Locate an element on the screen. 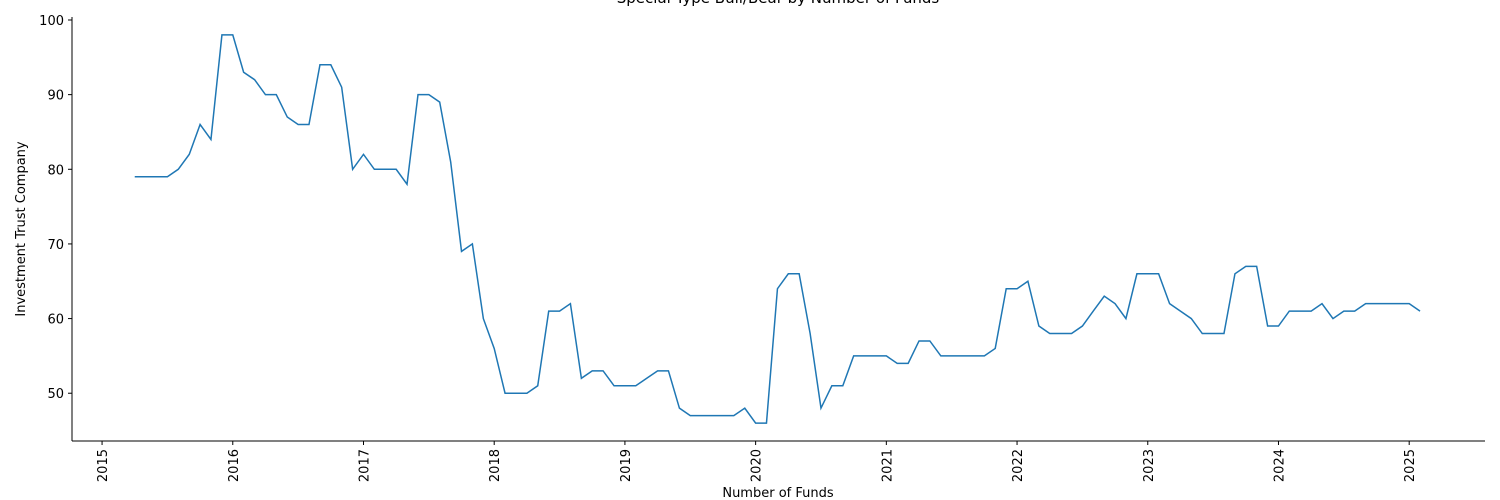 The height and width of the screenshot is (500, 1500). x-tick-label: 2016 is located at coordinates (234, 465).